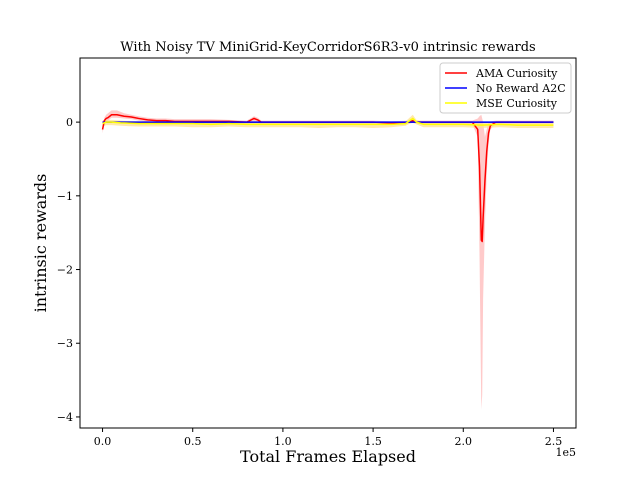 The width and height of the screenshot is (640, 480). What do you see at coordinates (328, 456) in the screenshot?
I see `x-axis-label: Total Frames Elapsed` at bounding box center [328, 456].